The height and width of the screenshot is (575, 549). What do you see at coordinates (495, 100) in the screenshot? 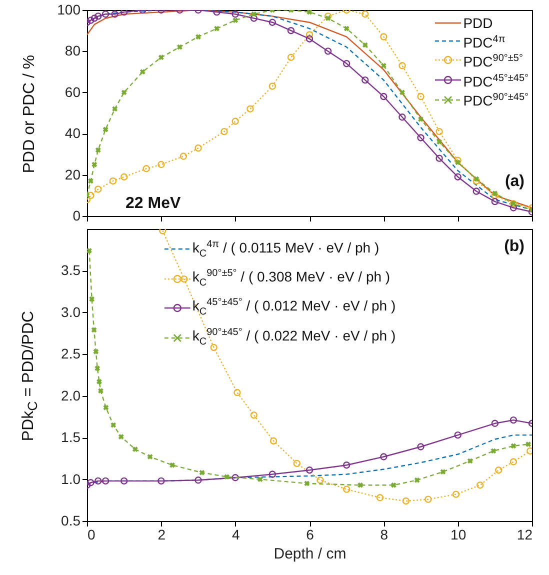
I see `legend-label: PDC$^{90°±45°}$` at bounding box center [495, 100].